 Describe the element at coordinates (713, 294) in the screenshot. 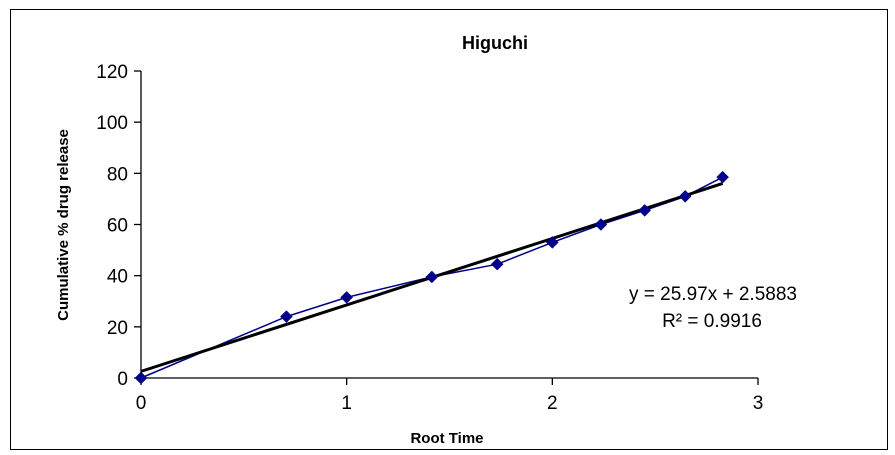

I see `trendline-equation: y = 25.97x + 2.5883` at that location.